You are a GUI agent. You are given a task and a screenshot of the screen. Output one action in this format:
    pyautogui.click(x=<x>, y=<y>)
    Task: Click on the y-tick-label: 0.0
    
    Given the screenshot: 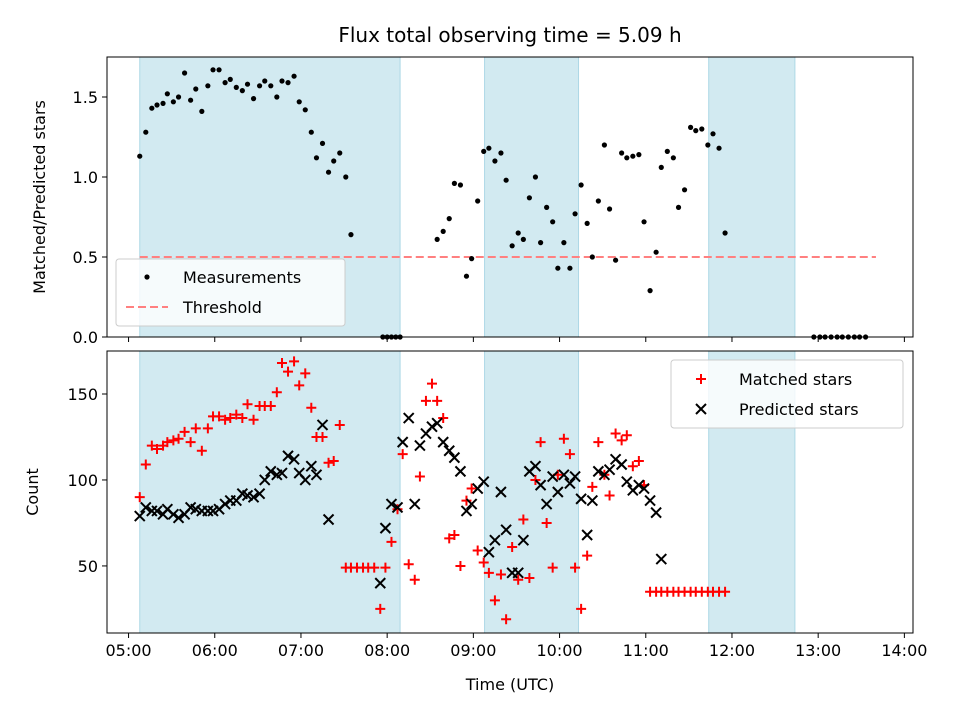 What is the action you would take?
    pyautogui.click(x=85, y=337)
    